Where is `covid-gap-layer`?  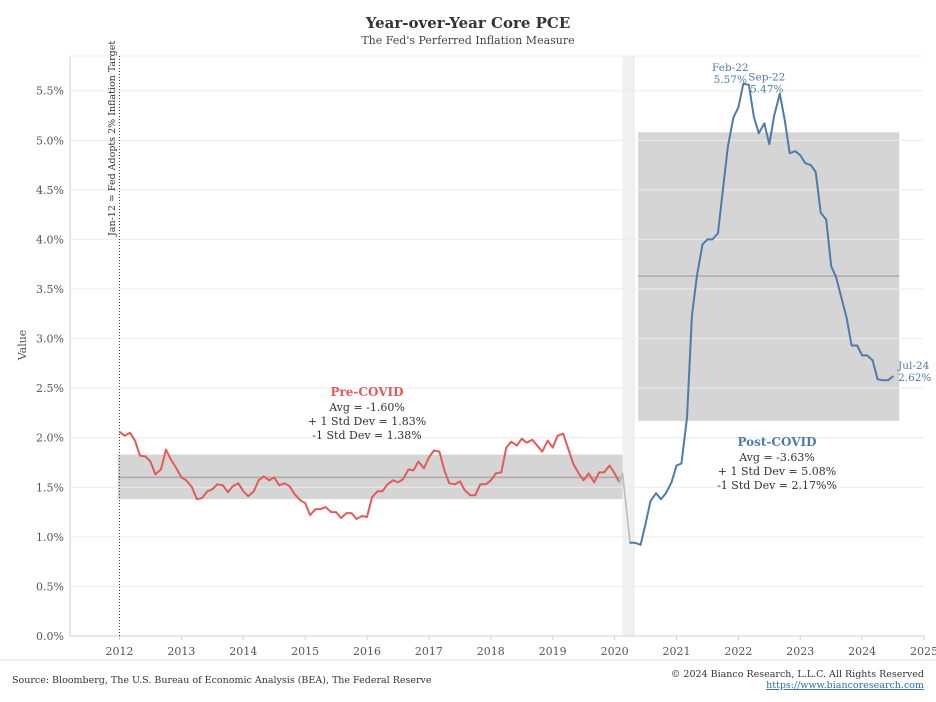 covid-gap-layer is located at coordinates (629, 346).